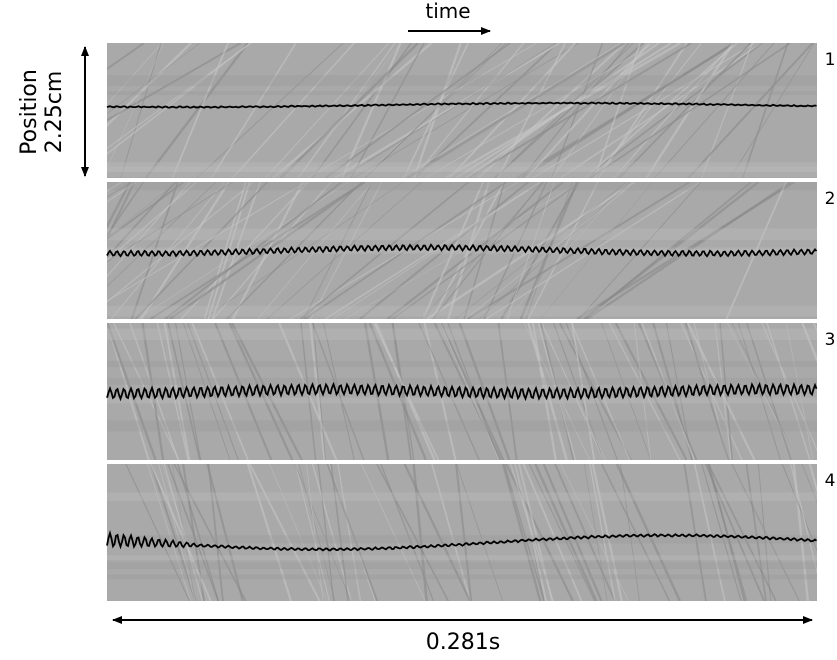  What do you see at coordinates (29, 112) in the screenshot?
I see `position-label: Position` at bounding box center [29, 112].